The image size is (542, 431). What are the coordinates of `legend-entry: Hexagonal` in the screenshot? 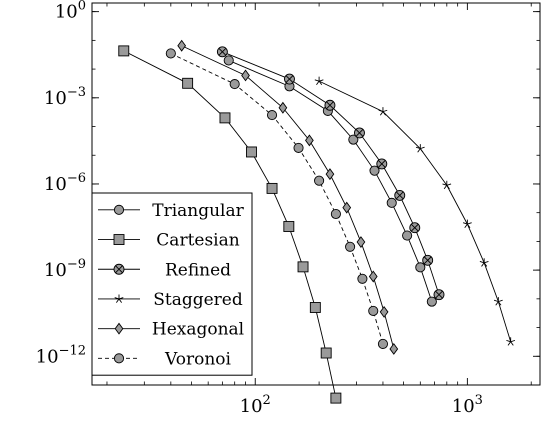 It's located at (171, 330).